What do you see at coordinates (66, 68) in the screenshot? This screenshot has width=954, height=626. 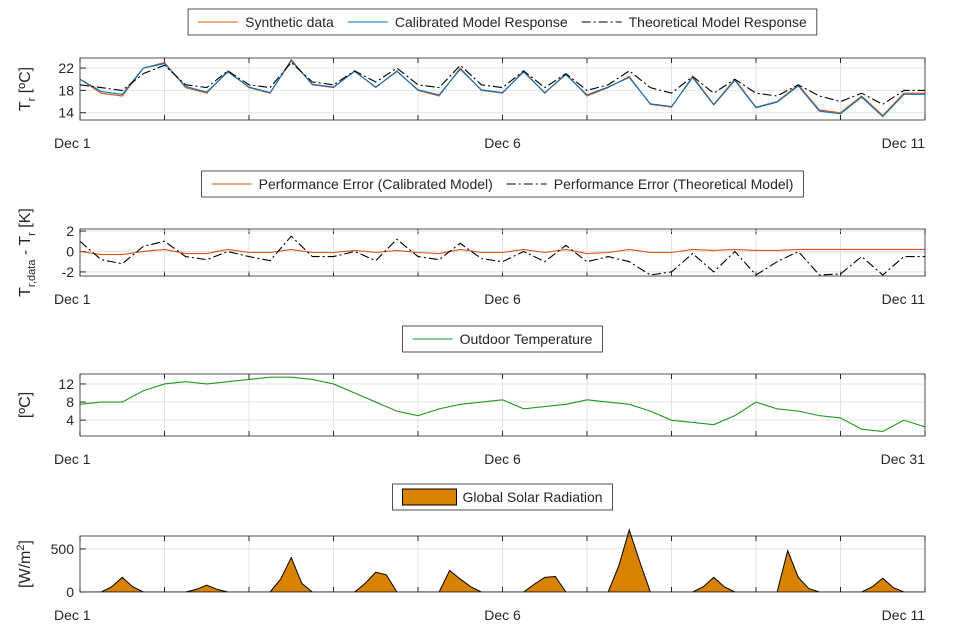 I see `y-tick-label: 22` at bounding box center [66, 68].